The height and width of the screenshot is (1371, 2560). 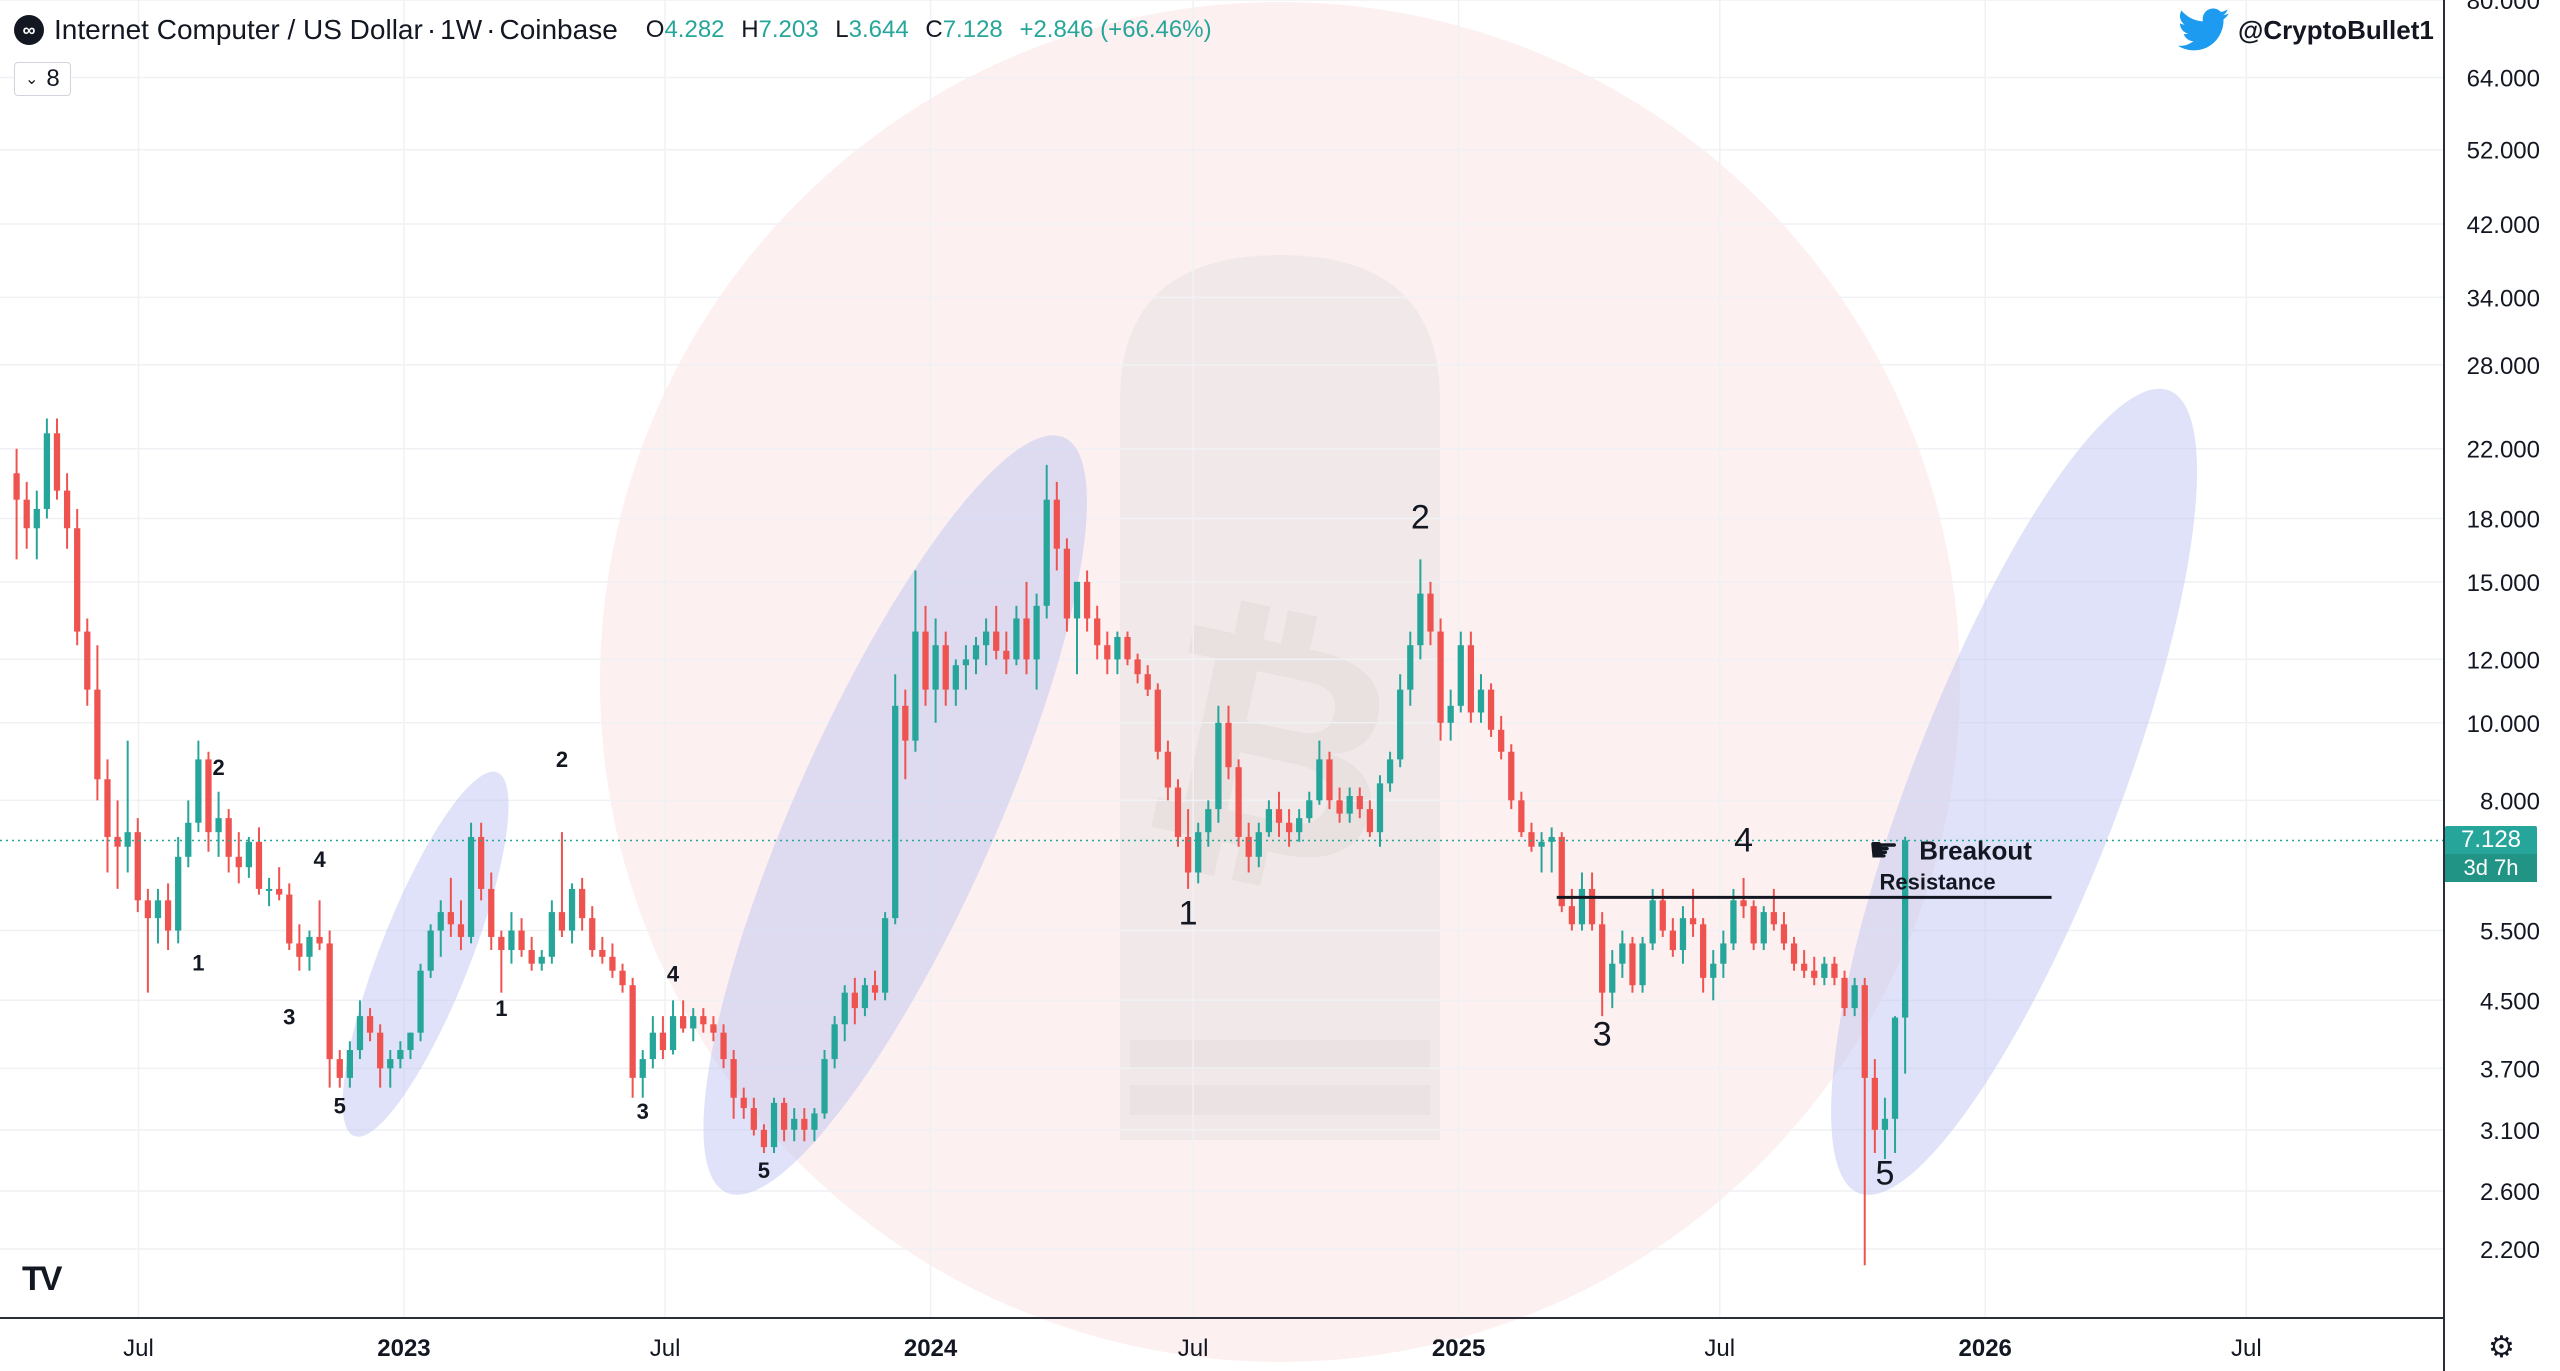 I want to click on interval: 1W, so click(x=461, y=29).